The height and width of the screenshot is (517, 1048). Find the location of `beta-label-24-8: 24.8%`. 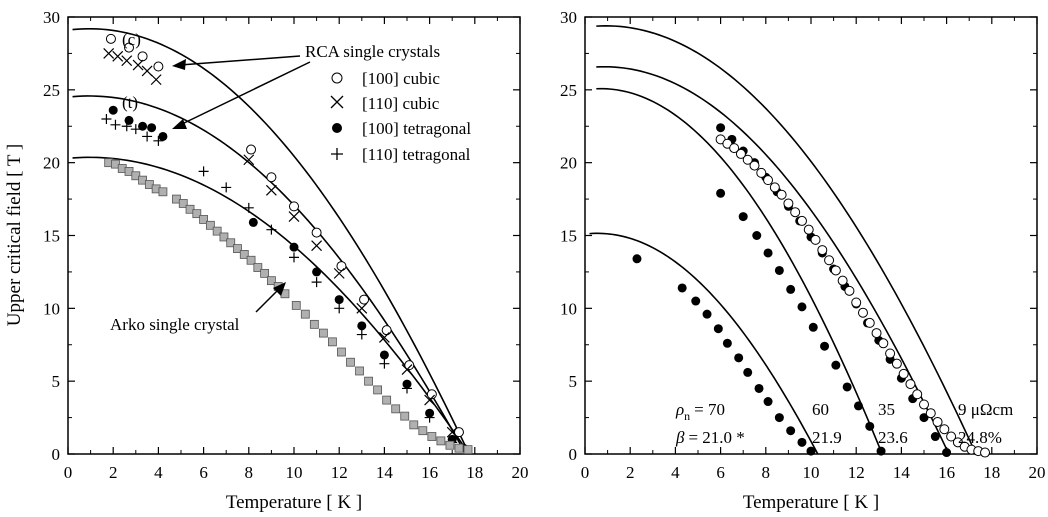

beta-label-24-8: 24.8% is located at coordinates (980, 437).